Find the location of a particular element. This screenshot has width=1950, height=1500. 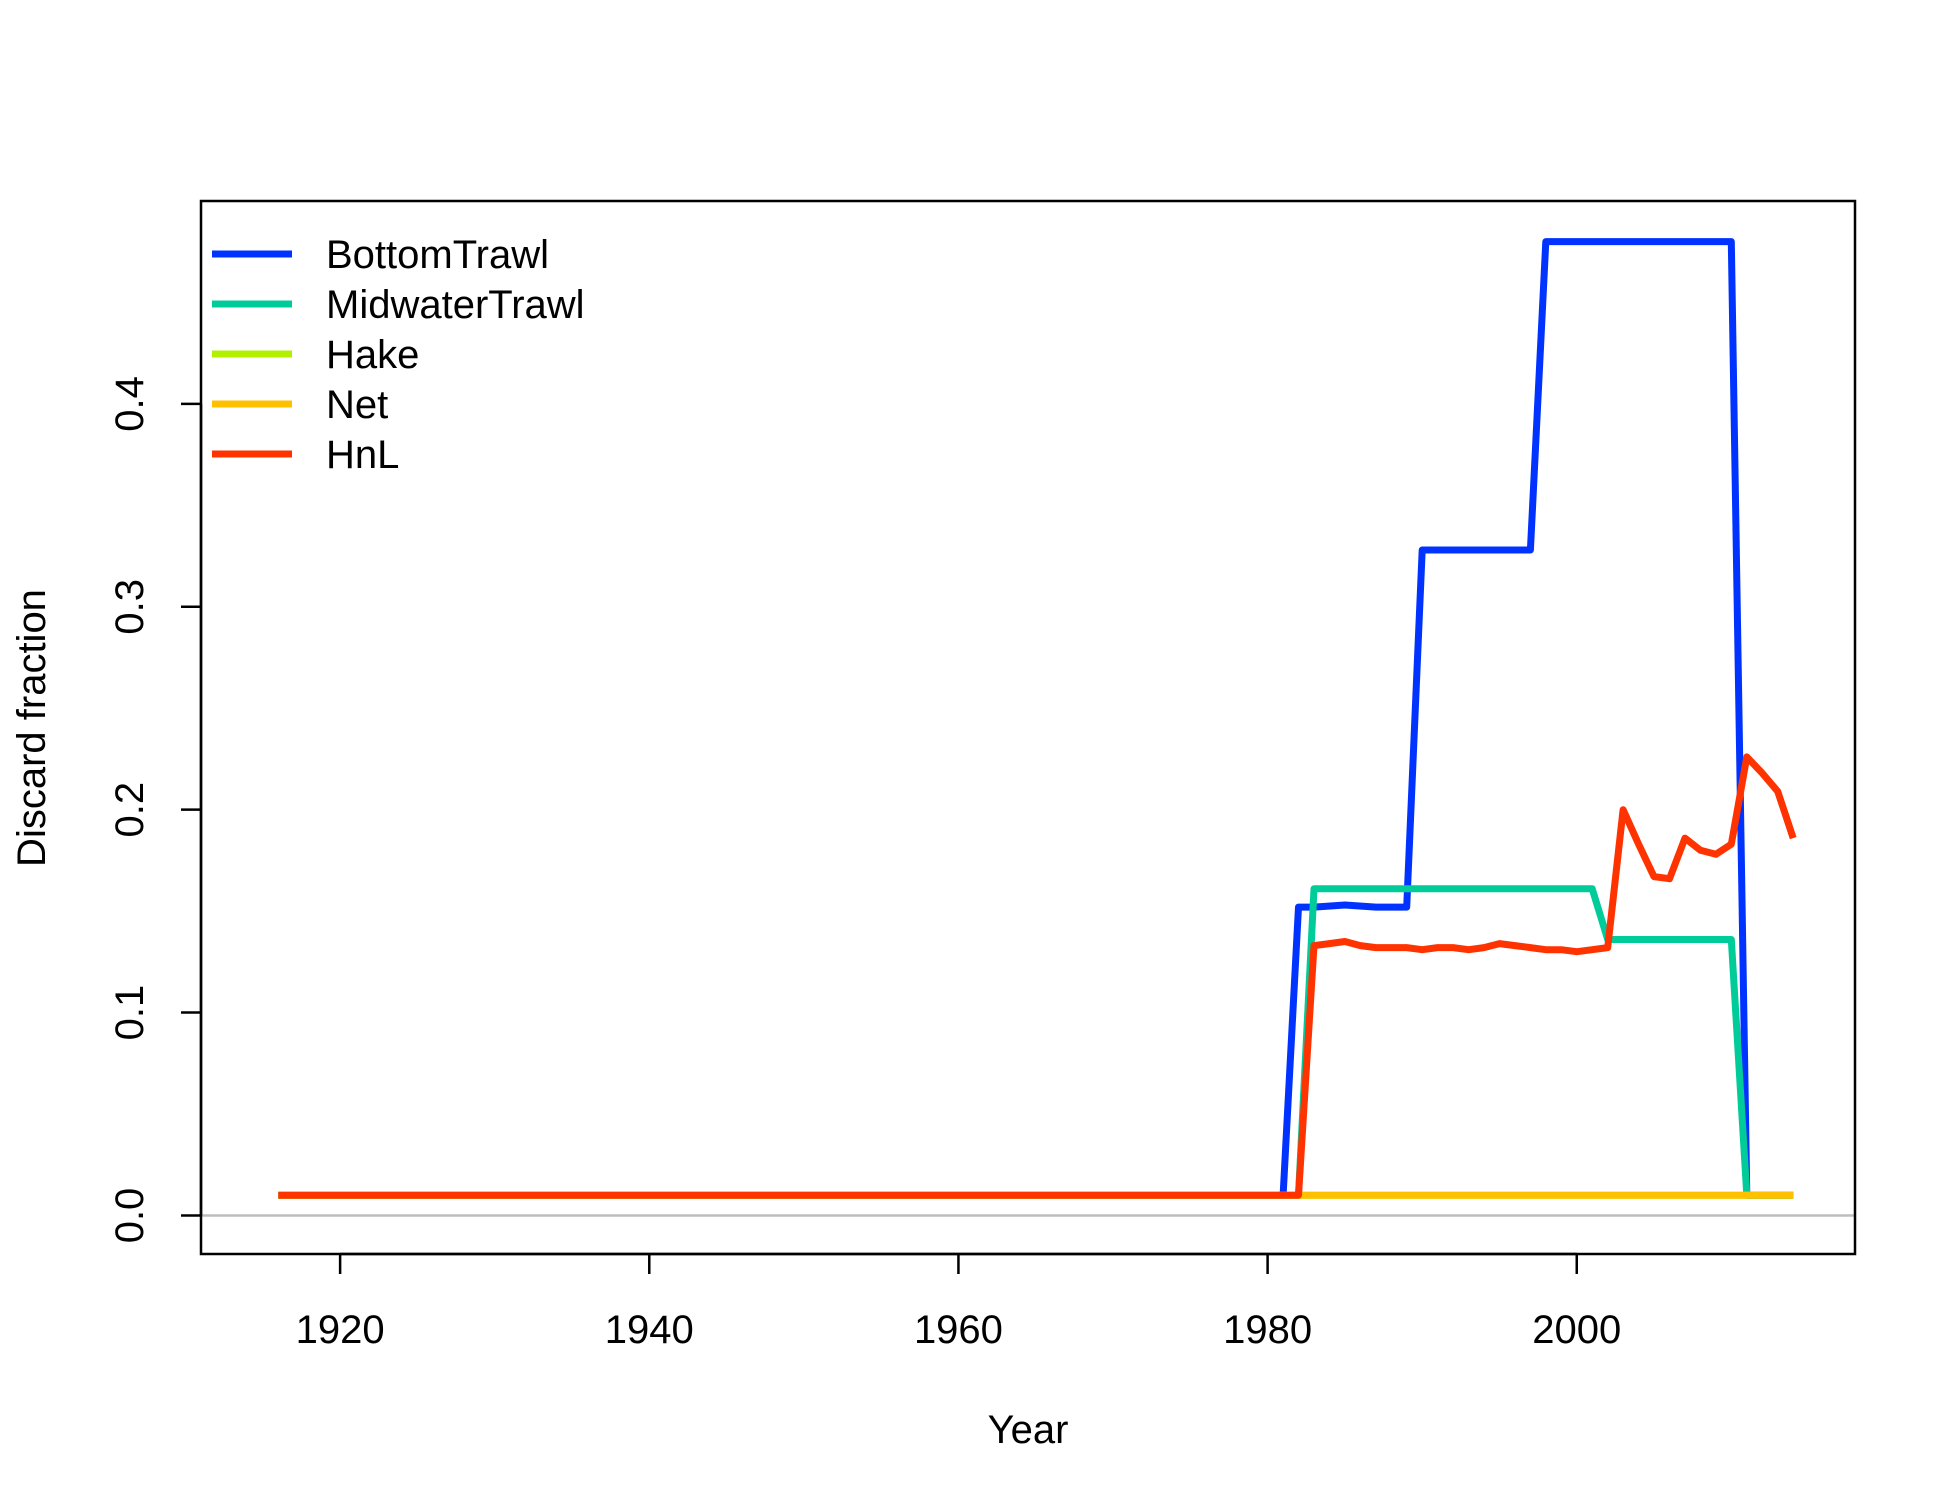

x-tick-label: 1980 is located at coordinates (1267, 1330).